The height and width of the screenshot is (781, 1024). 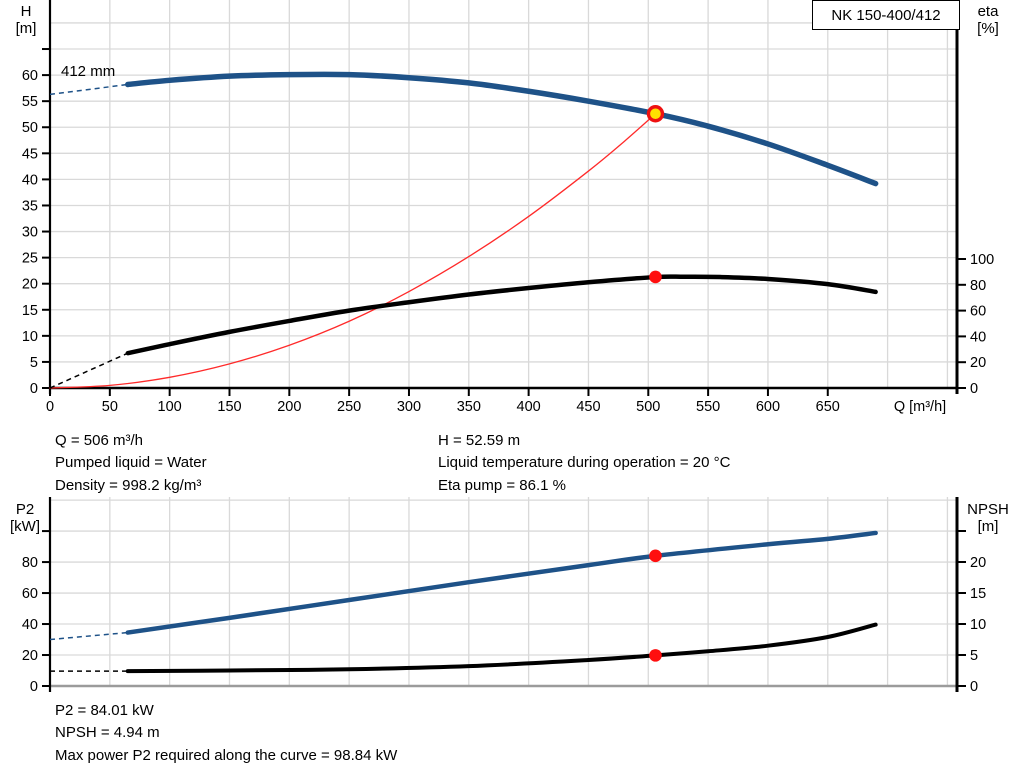 I want to click on pump-type-label: NK 150-400/412, so click(x=886, y=15).